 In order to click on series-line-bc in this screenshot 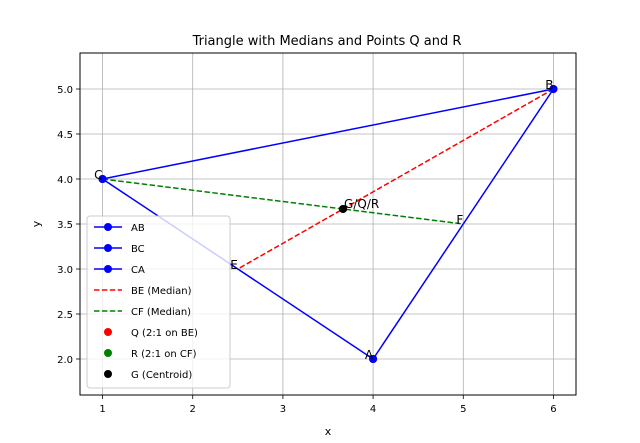, I will do `click(328, 134)`.